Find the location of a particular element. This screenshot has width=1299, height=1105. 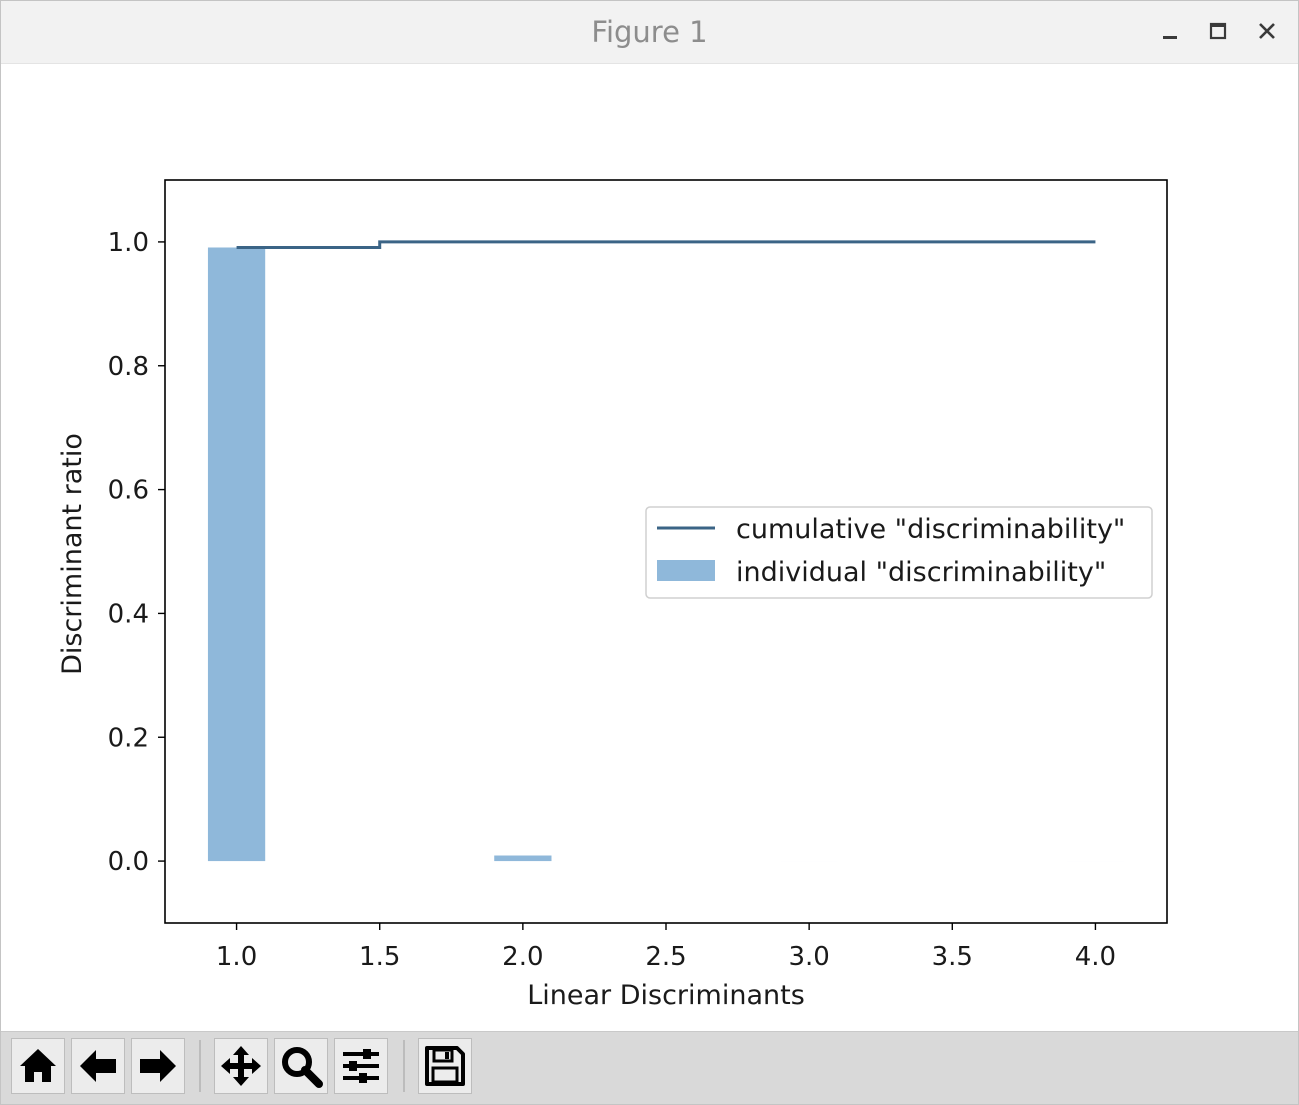

y-tick-label: 0.2 is located at coordinates (128, 738).